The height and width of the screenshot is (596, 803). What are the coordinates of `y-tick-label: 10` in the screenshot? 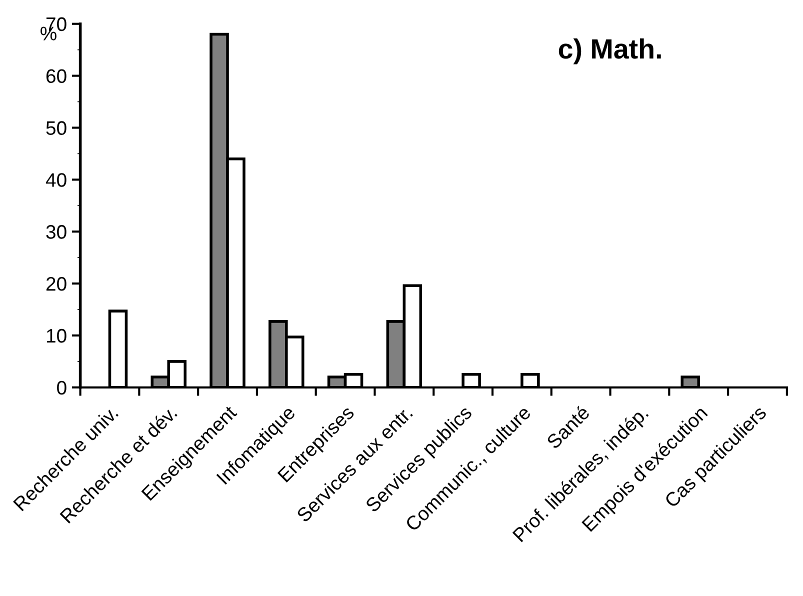 It's located at (56, 335).